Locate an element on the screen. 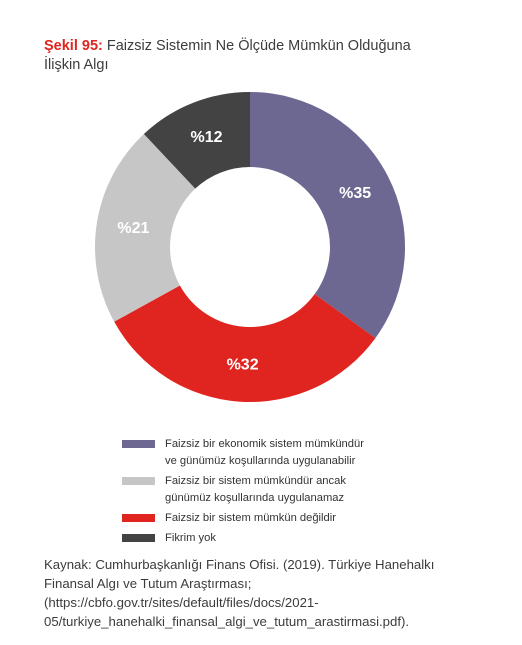  legend-item: Fikrim yok is located at coordinates (302, 538).